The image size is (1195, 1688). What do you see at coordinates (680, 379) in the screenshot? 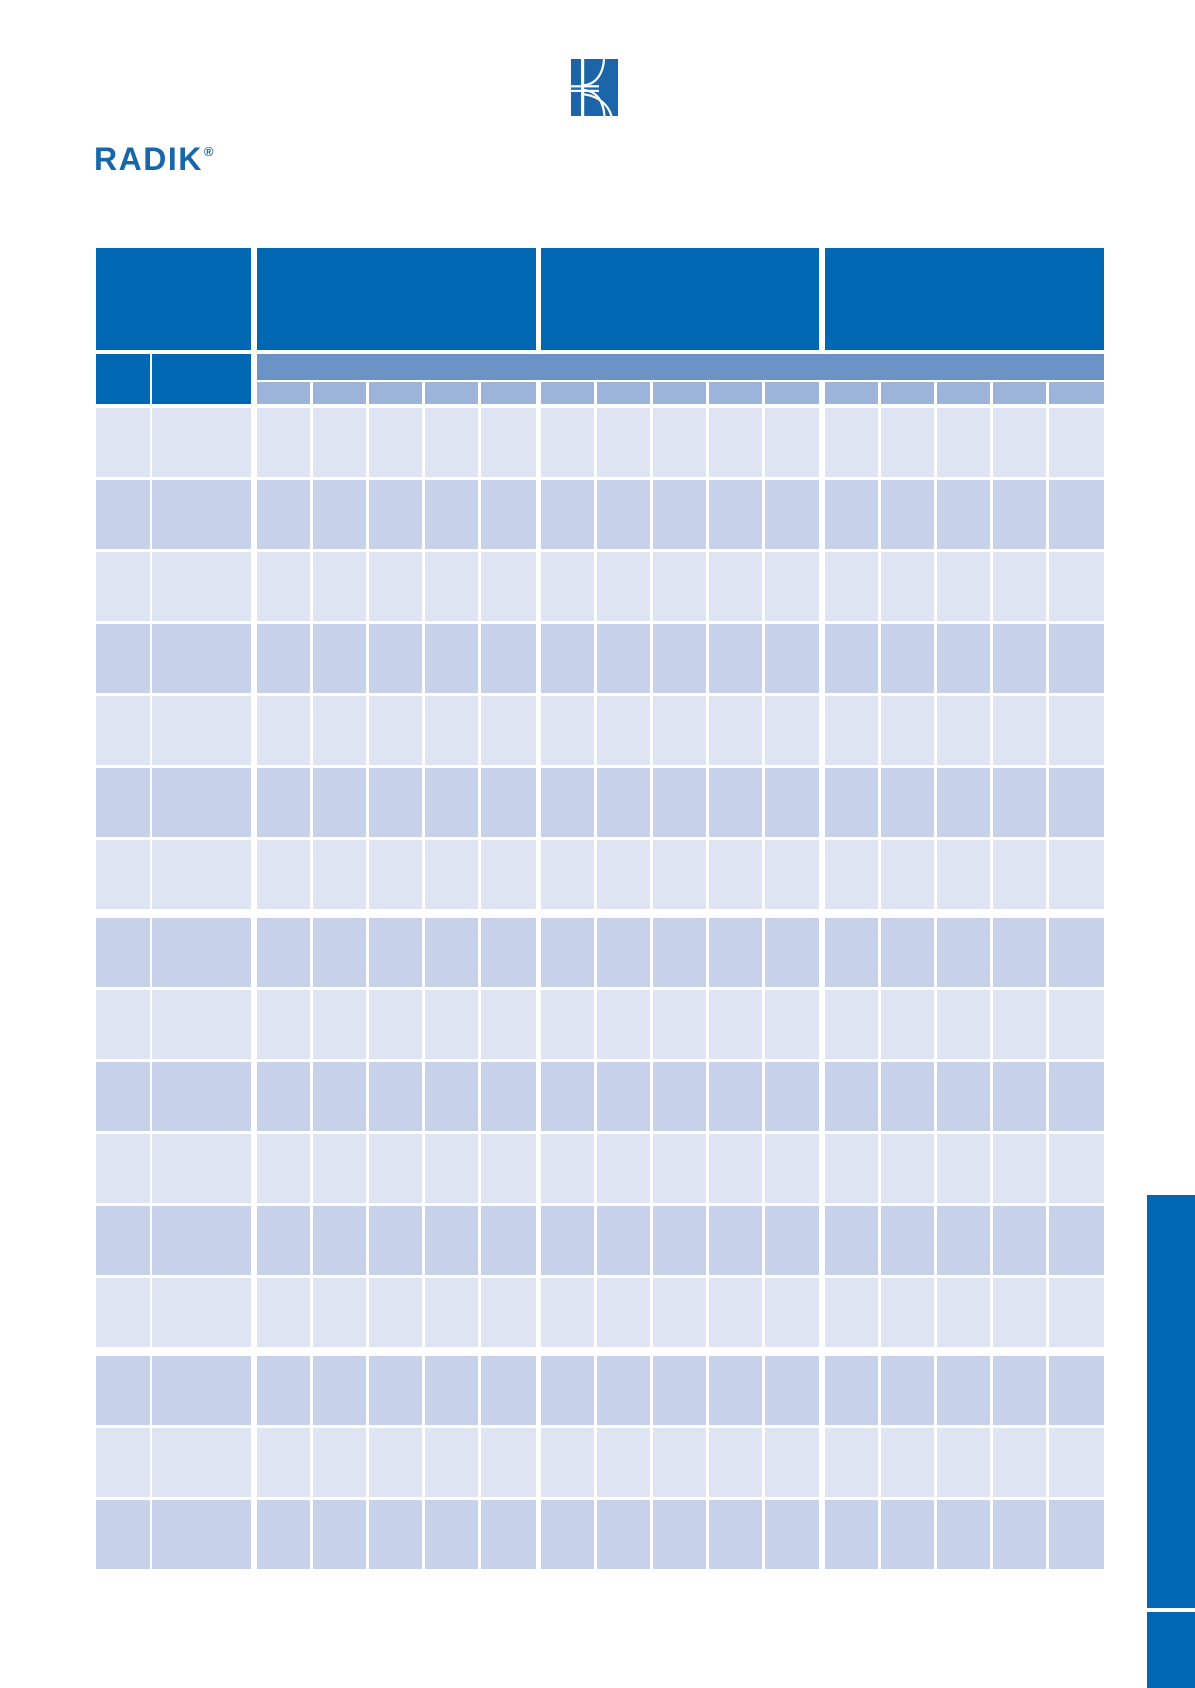
I see `subheader-band-wrap` at bounding box center [680, 379].